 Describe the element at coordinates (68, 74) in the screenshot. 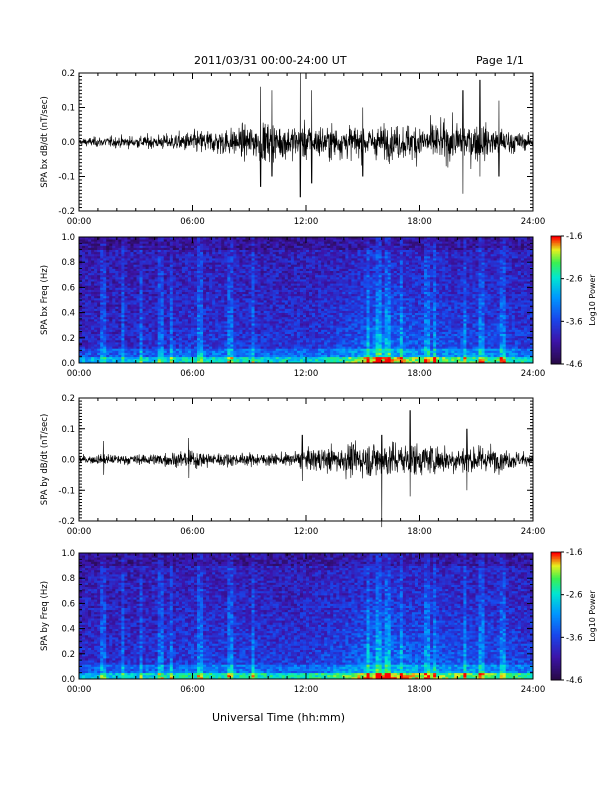

I see `y-tick-label: 0.2` at that location.